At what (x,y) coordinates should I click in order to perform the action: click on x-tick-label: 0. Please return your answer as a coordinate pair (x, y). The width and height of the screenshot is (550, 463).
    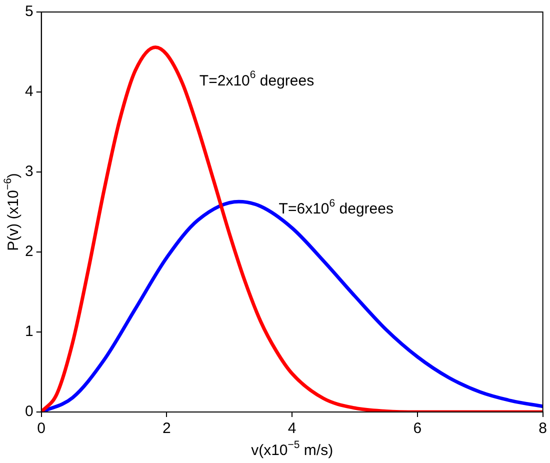
    Looking at the image, I should click on (41, 429).